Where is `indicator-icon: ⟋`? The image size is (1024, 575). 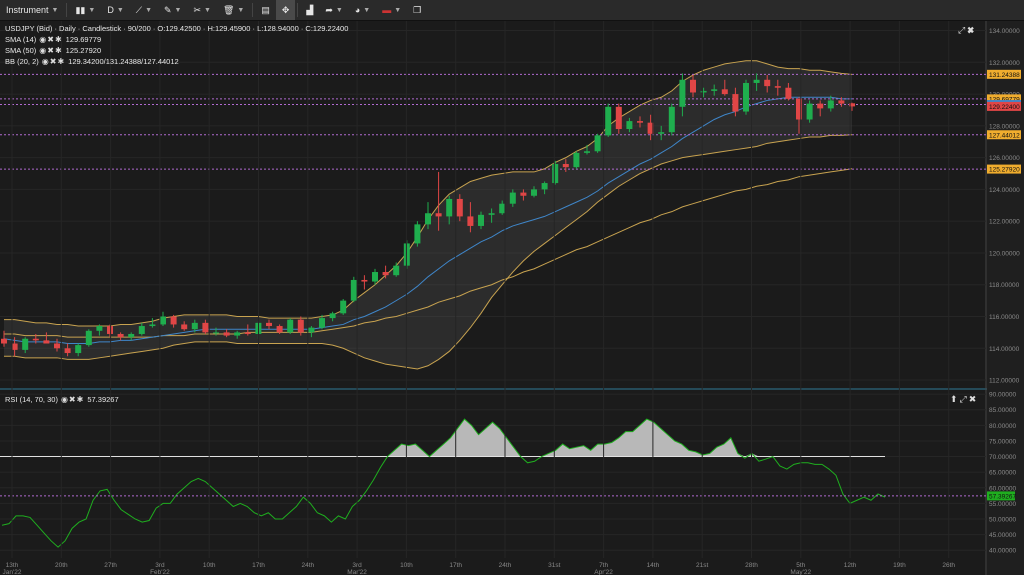 indicator-icon: ⟋ is located at coordinates (139, 9).